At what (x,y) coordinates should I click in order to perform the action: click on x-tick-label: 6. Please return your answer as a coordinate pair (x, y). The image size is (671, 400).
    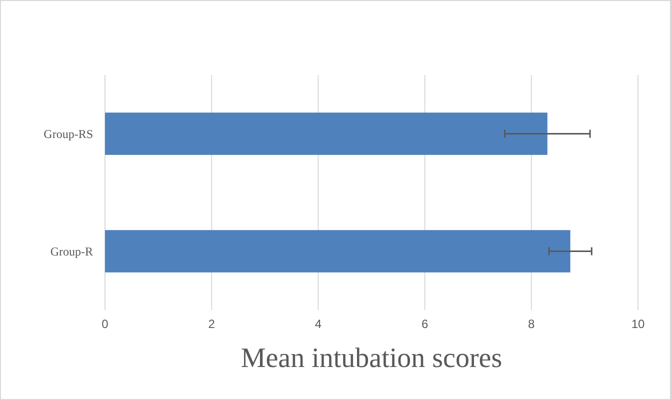
    Looking at the image, I should click on (424, 324).